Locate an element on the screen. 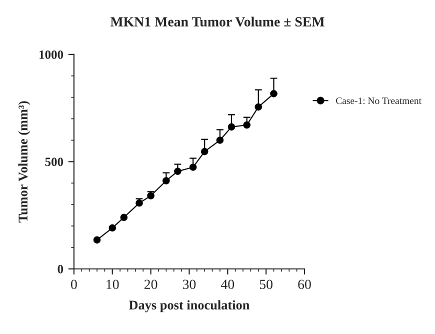 The height and width of the screenshot is (334, 435). y-tick-label: 0 is located at coordinates (61, 269).